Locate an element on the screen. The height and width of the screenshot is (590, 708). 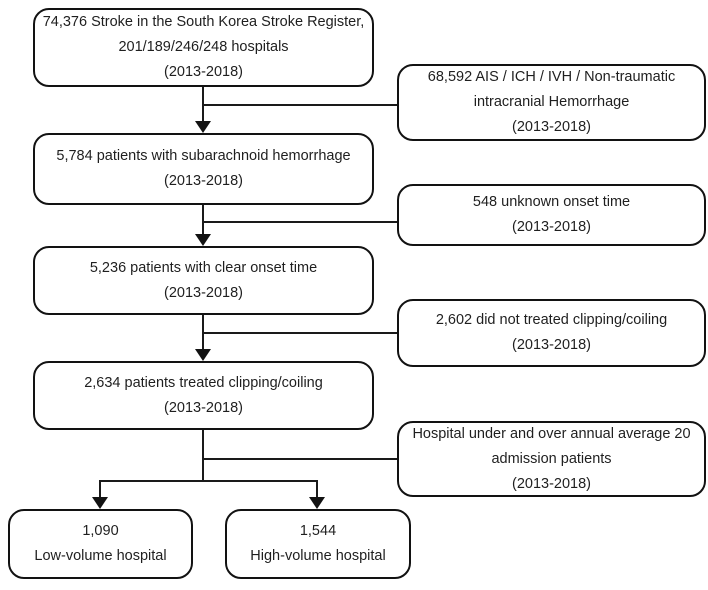
flow-box-low-volume-hospital: 1,090 Low-volume hospital is located at coordinates (100, 544).